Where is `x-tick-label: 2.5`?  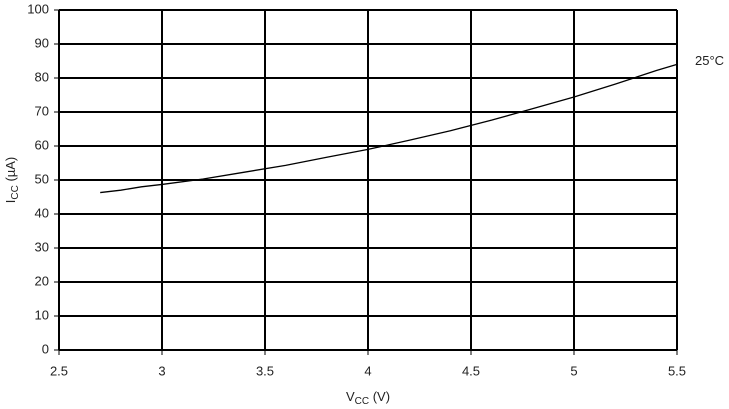
x-tick-label: 2.5 is located at coordinates (59, 370).